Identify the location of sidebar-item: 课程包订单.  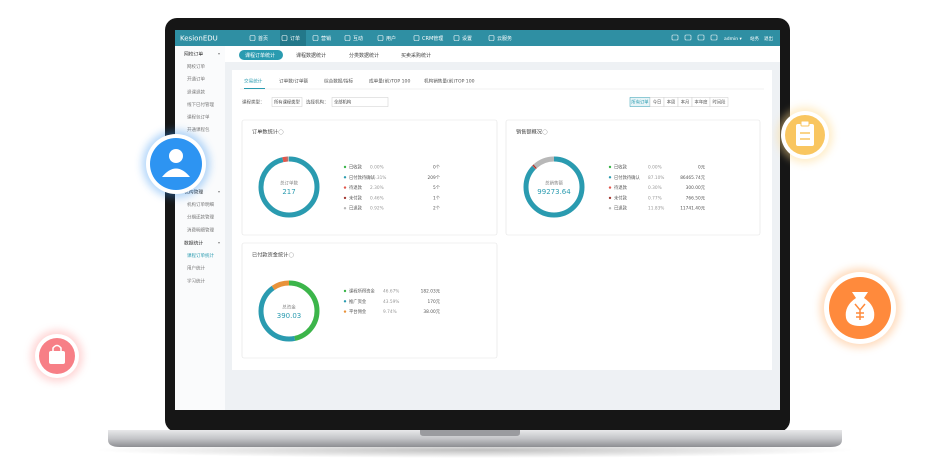
(198, 117).